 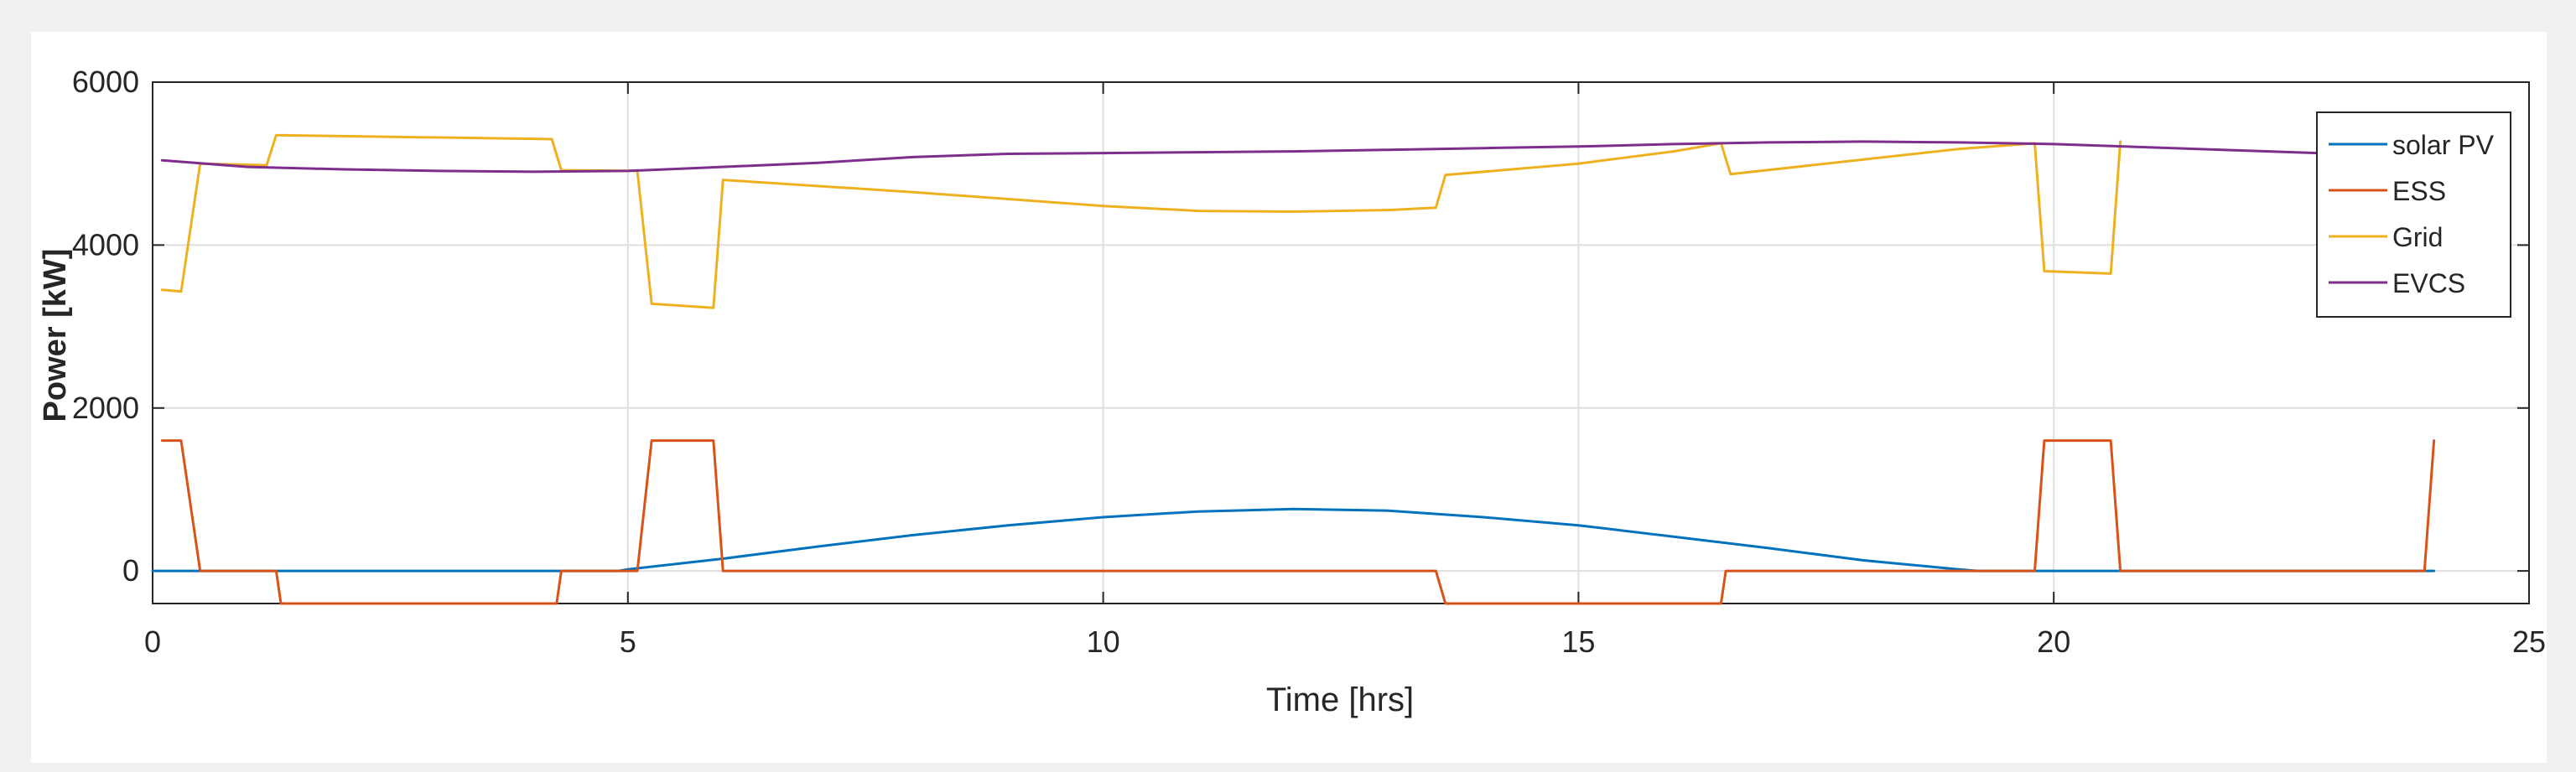 I want to click on x-tick-label: 5, so click(x=628, y=642).